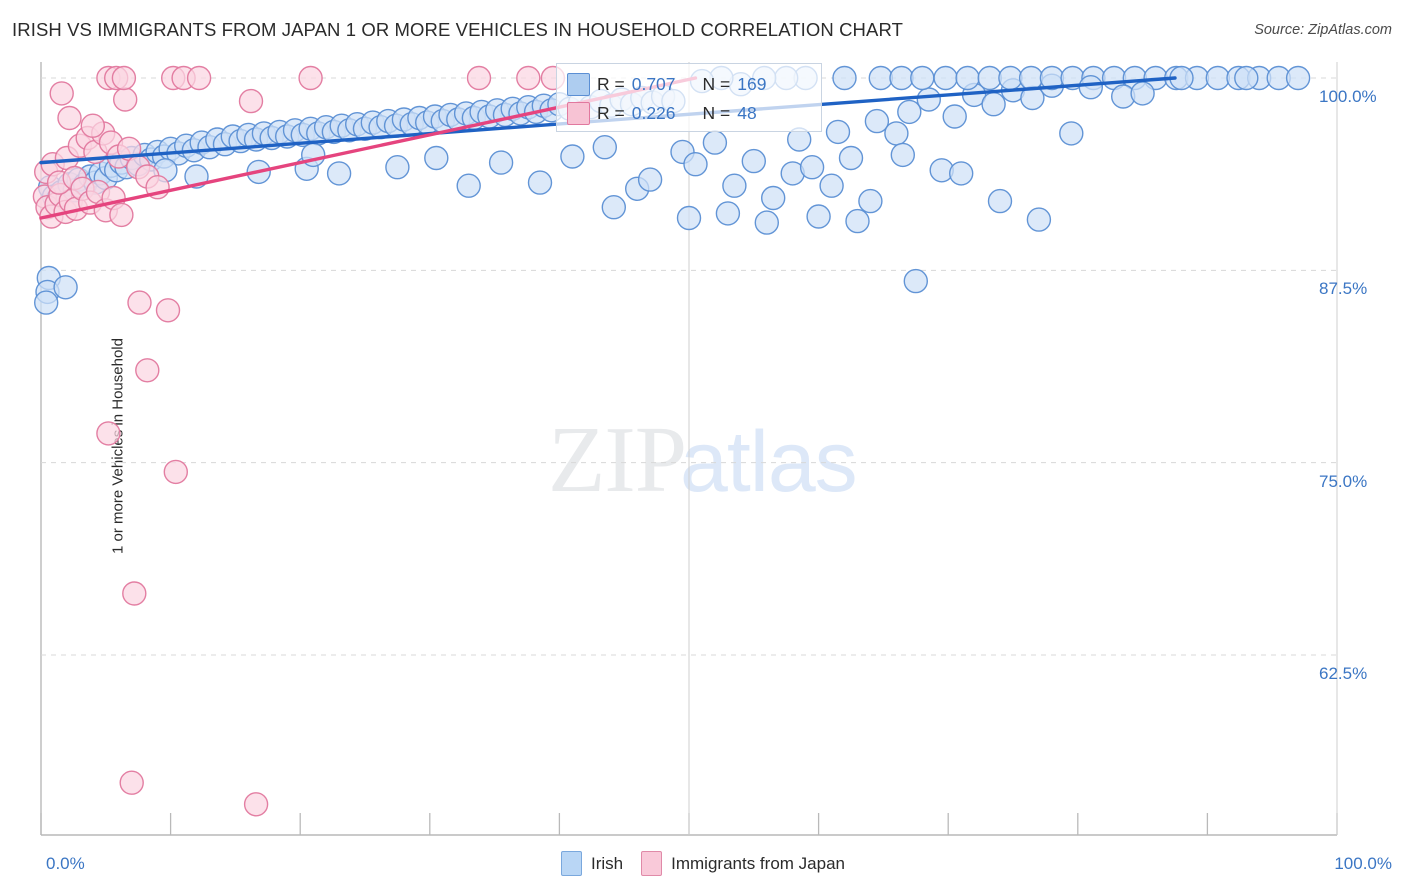 This screenshot has width=1406, height=892. I want to click on stats-row-irish: R = 0.707 N = 169, so click(689, 84).